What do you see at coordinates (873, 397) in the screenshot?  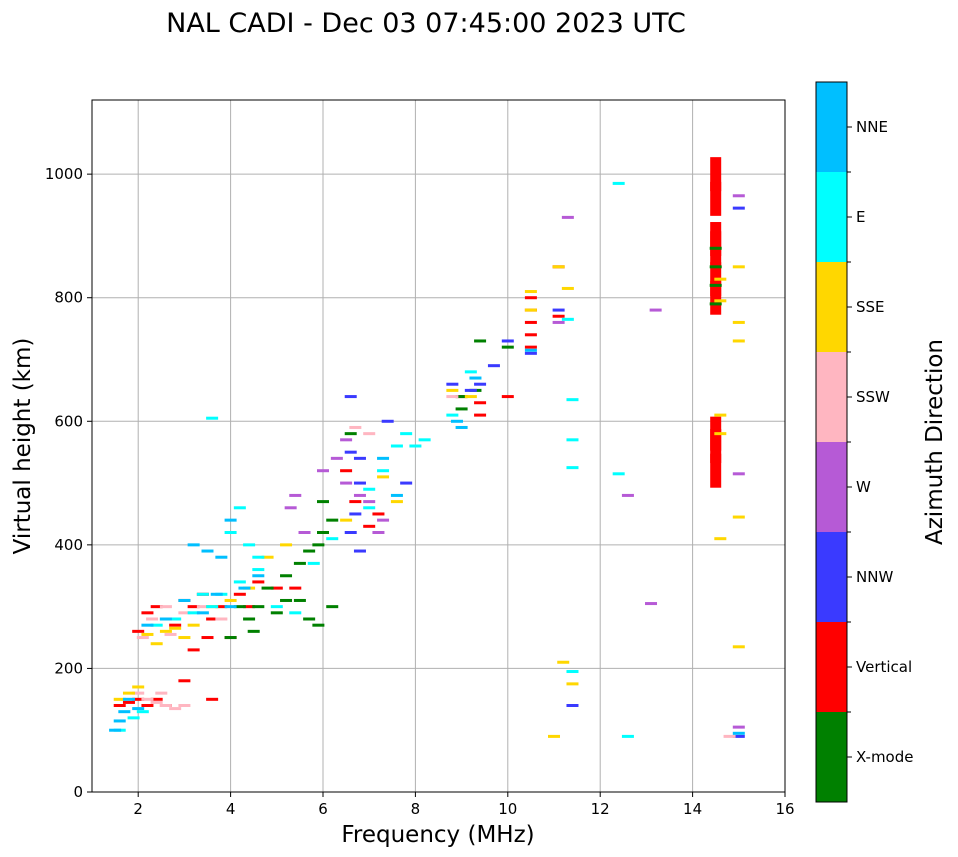 I see `colorbar-tick-label: SSW` at bounding box center [873, 397].